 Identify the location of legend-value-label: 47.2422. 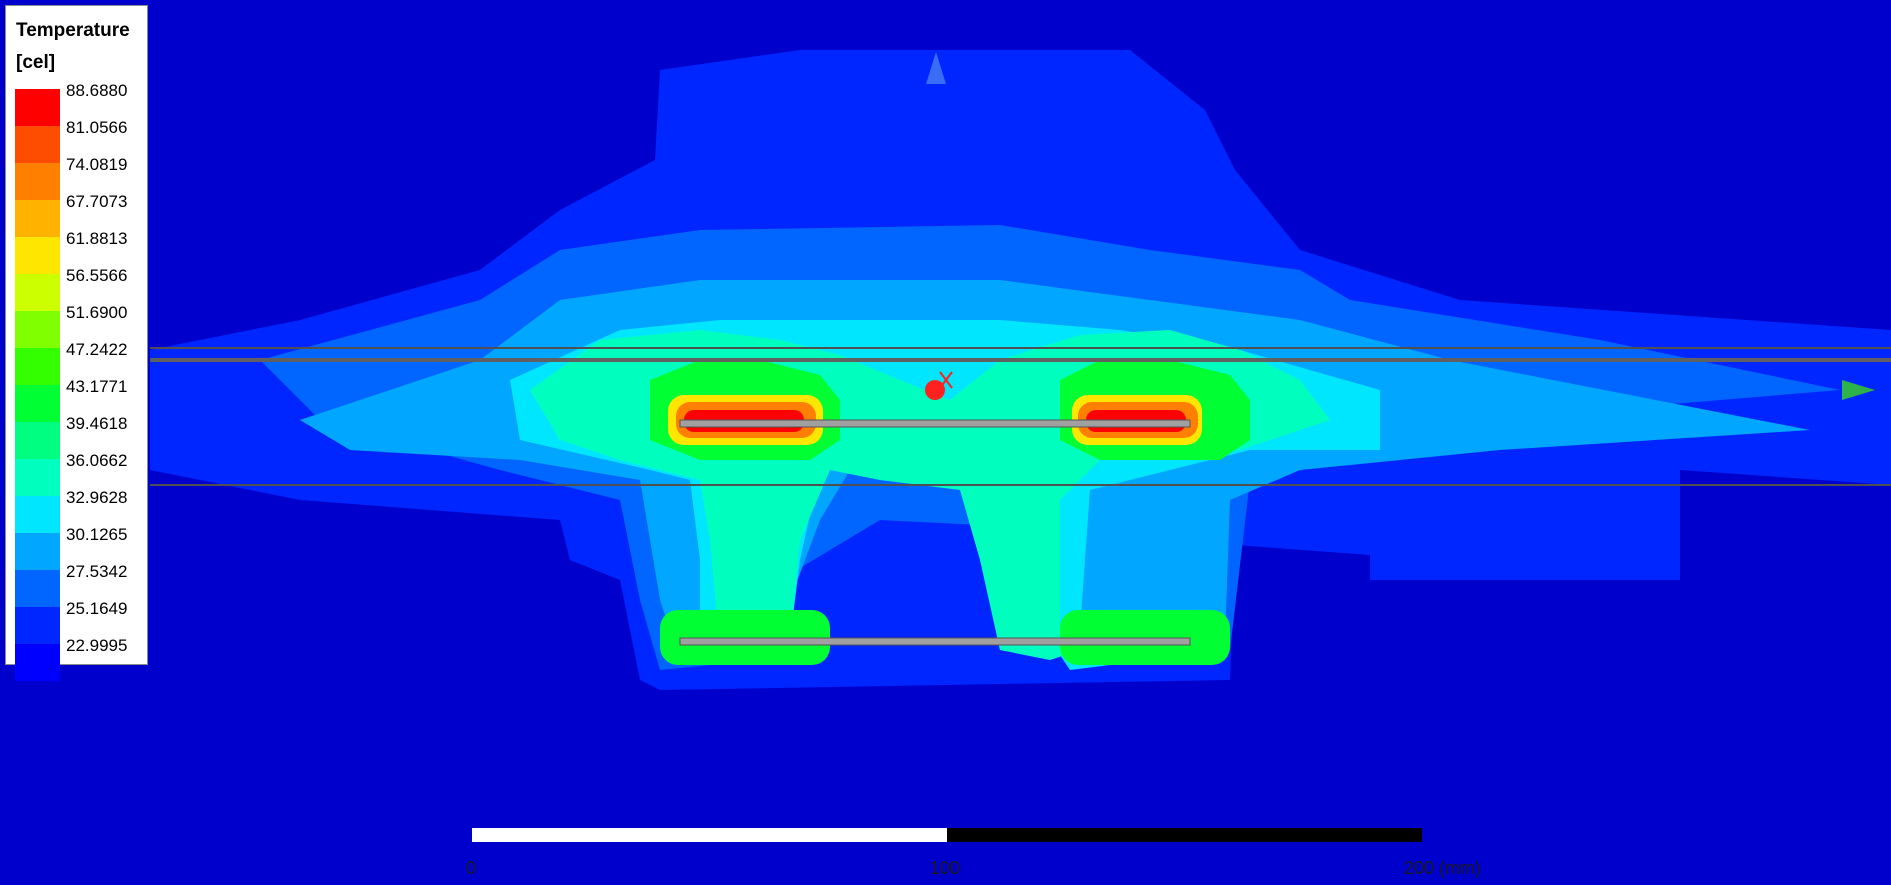
(97, 349).